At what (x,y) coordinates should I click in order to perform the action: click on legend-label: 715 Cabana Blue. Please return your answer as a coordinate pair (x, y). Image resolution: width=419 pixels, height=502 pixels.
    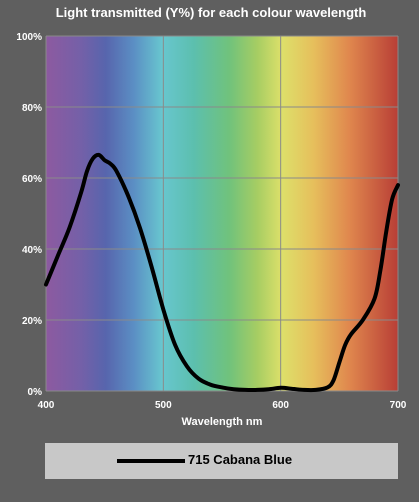
    Looking at the image, I should click on (240, 459).